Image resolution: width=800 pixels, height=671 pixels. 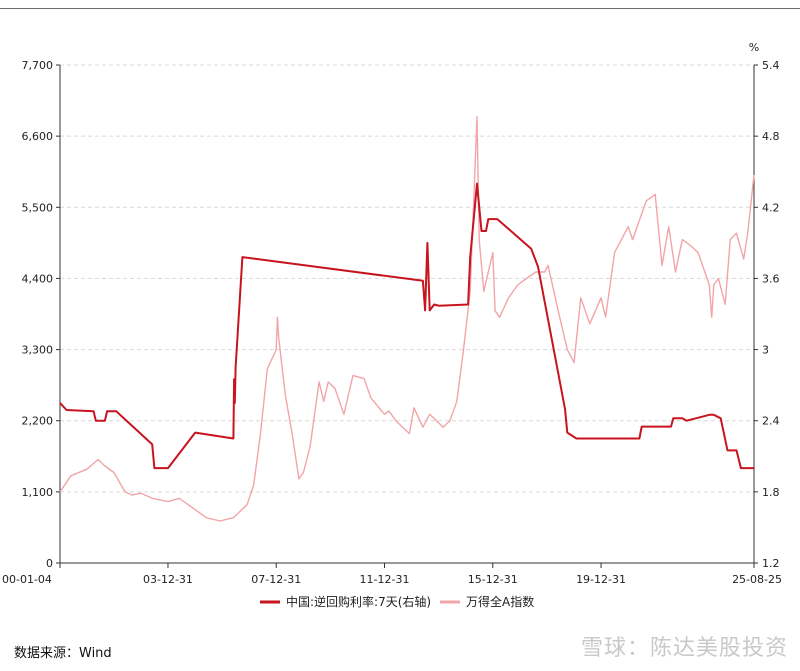 I want to click on right-axis-tick-label: 2.4, so click(x=771, y=421).